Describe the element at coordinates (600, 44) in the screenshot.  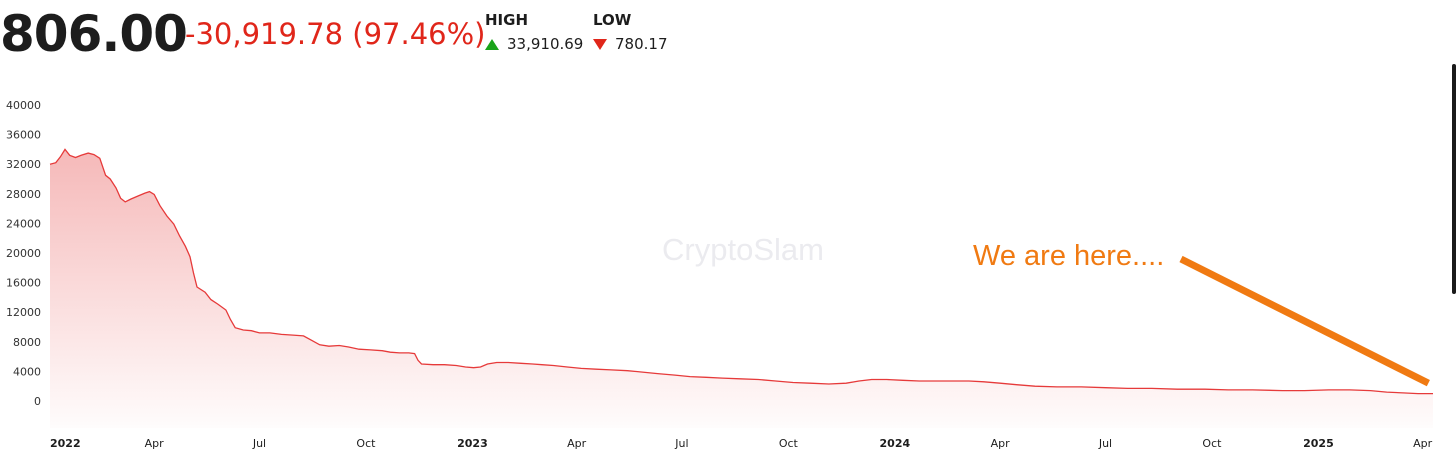
I see `down-arrow-icon` at that location.